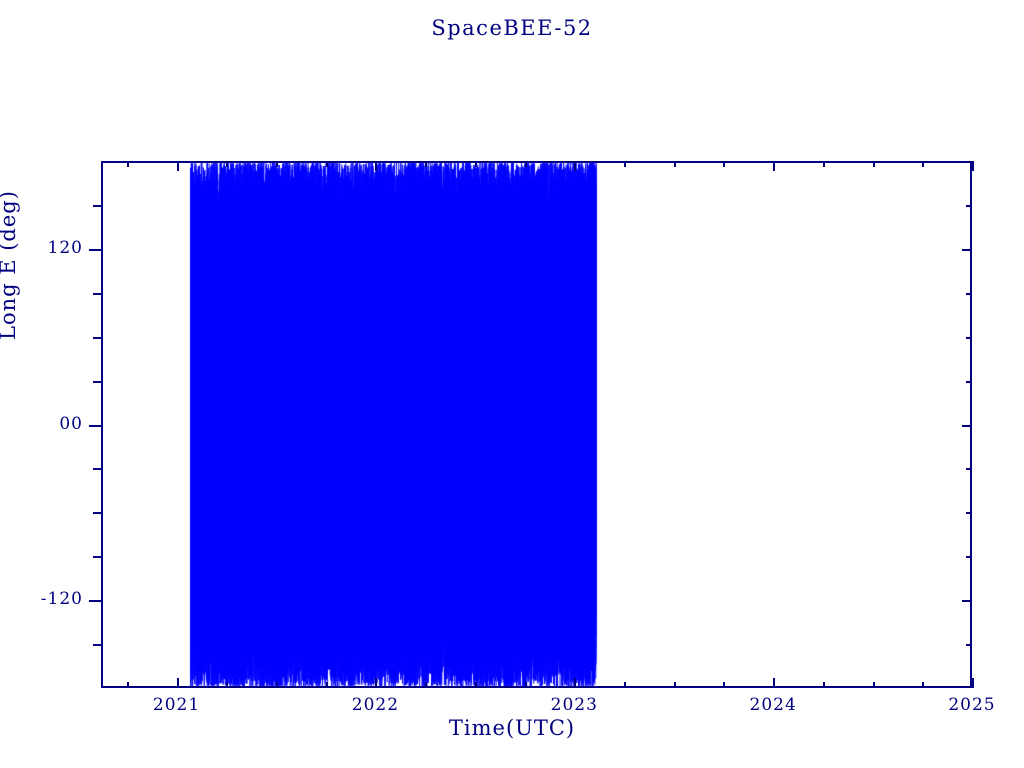  I want to click on y-axis-title: Long E (deg), so click(10, 265).